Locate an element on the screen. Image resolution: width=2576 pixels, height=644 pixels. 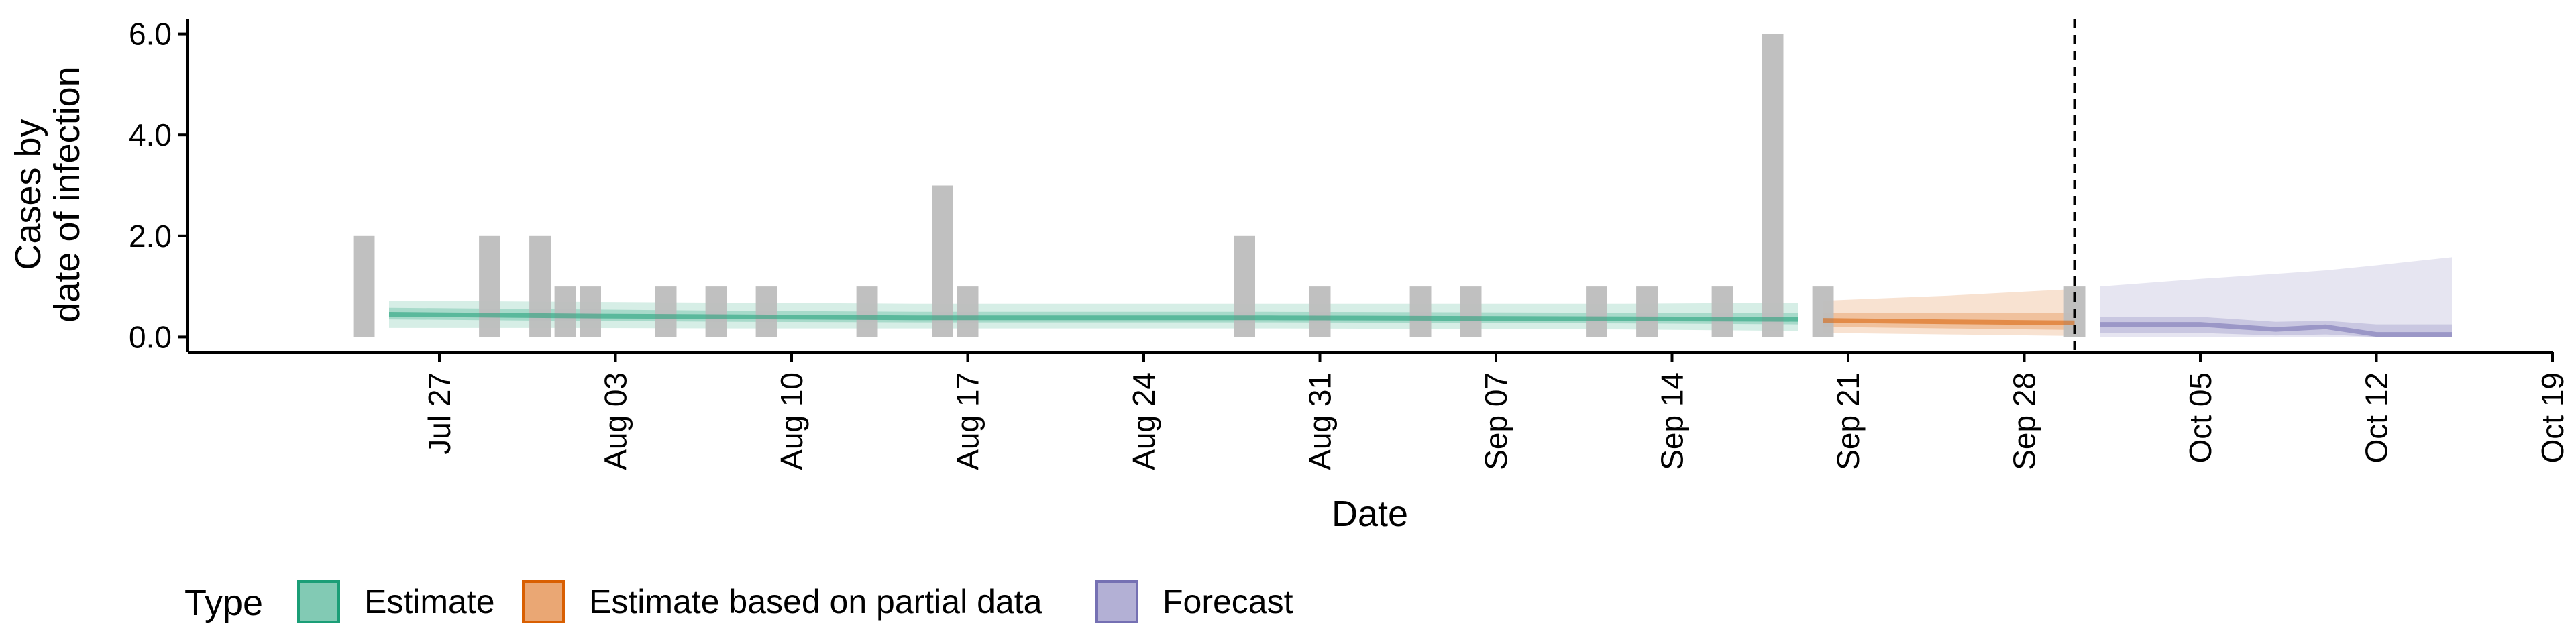
x-tick-label: Oct 19 is located at coordinates (2552, 418).